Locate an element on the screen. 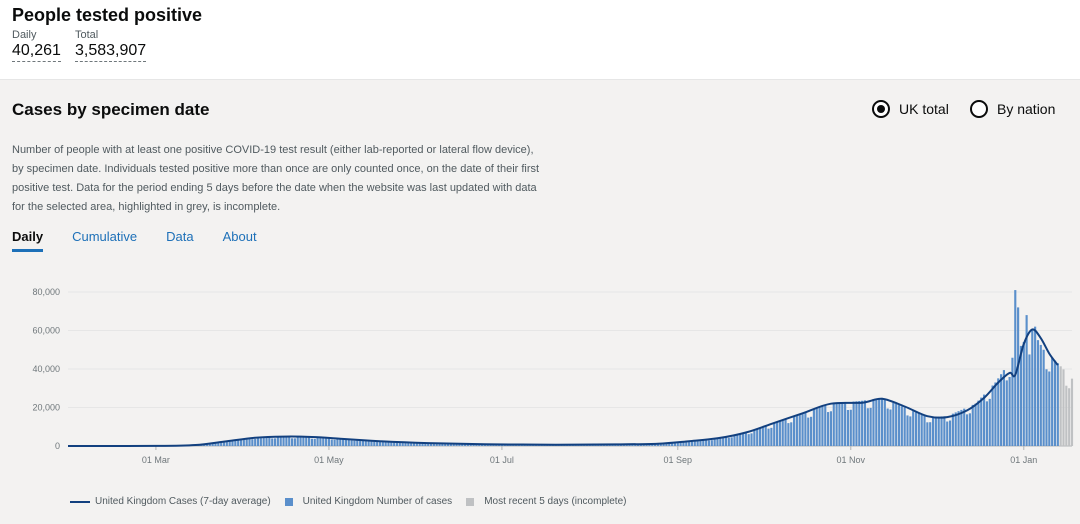 This screenshot has height=524, width=1080. legend-item-average: United Kingdom Cases (7-day average) is located at coordinates (170, 501).